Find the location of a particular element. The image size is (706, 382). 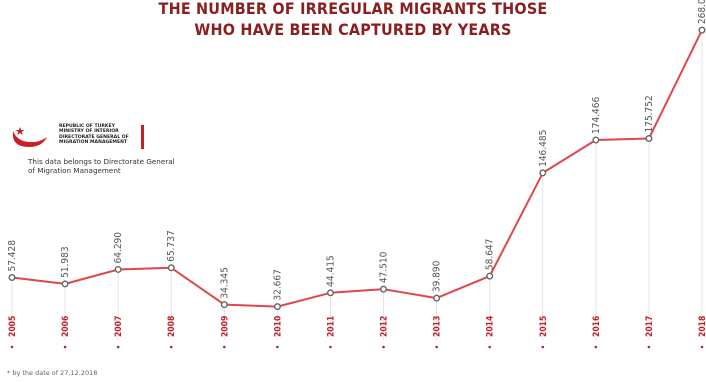

value-label-2009: 34.345 is located at coordinates (224, 282).